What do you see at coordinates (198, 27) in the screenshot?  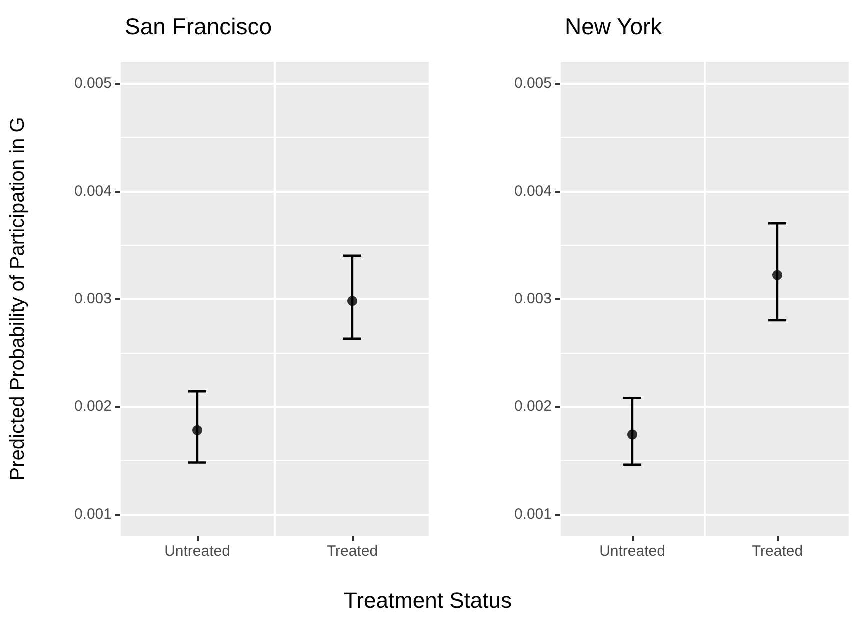 I see `chart-title: San Francisco` at bounding box center [198, 27].